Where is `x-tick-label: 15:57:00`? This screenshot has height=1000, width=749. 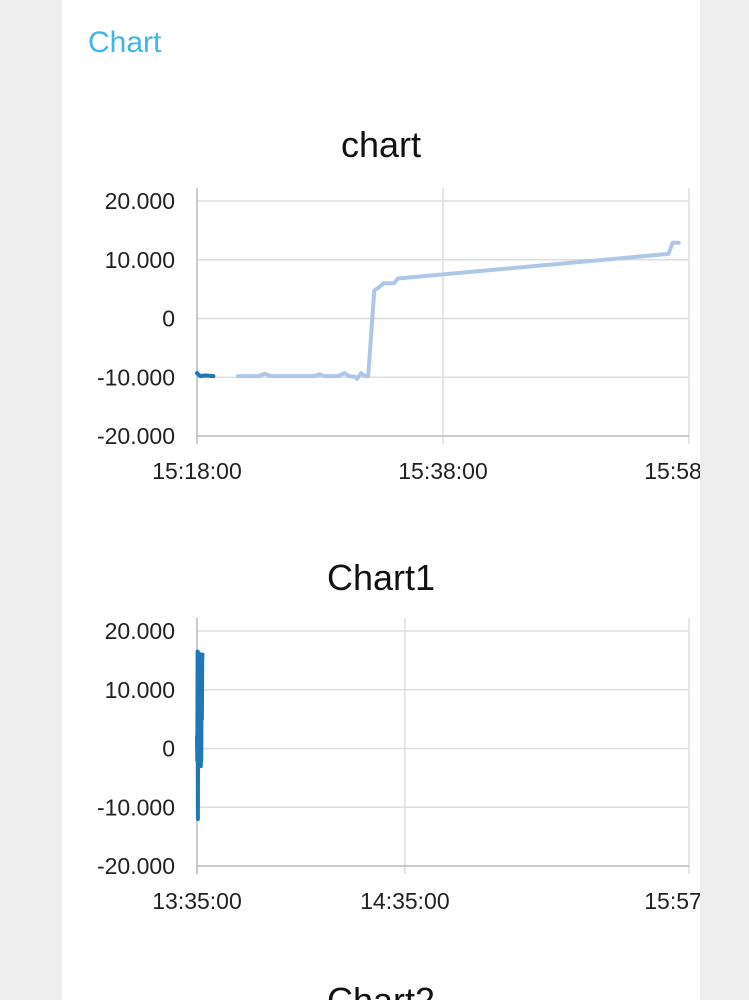 x-tick-label: 15:57:00 is located at coordinates (672, 901).